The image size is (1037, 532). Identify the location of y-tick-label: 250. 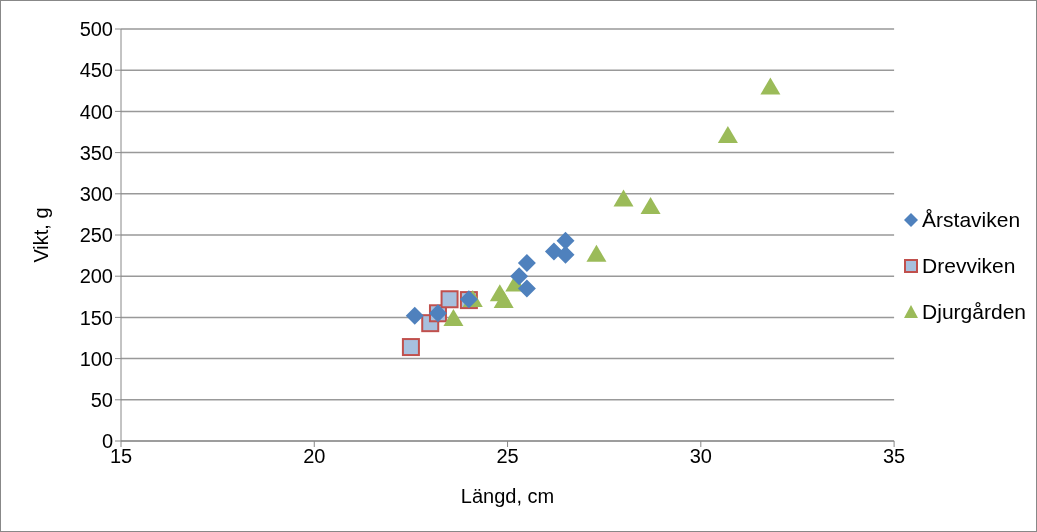
(96, 235).